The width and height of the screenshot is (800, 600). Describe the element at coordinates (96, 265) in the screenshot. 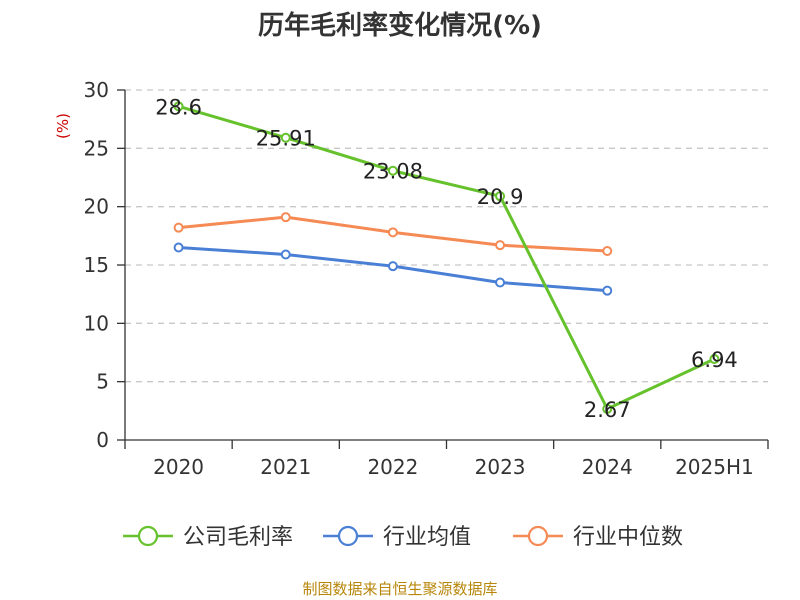

I see `y-tick-label: 15` at that location.